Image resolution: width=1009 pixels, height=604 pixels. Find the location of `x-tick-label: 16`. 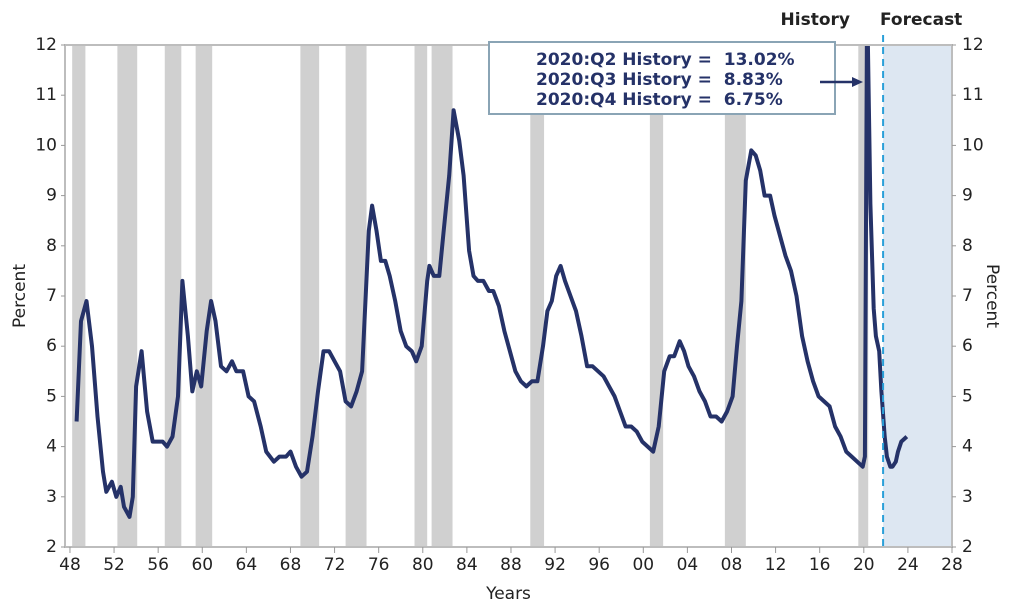

x-tick-label: 16 is located at coordinates (820, 565).